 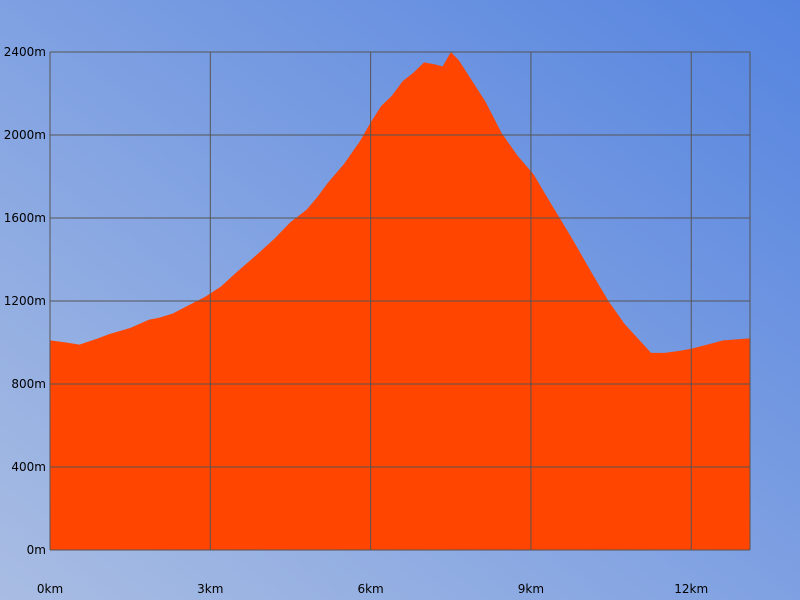 What do you see at coordinates (36, 550) in the screenshot?
I see `y-tick-label: 0m` at bounding box center [36, 550].